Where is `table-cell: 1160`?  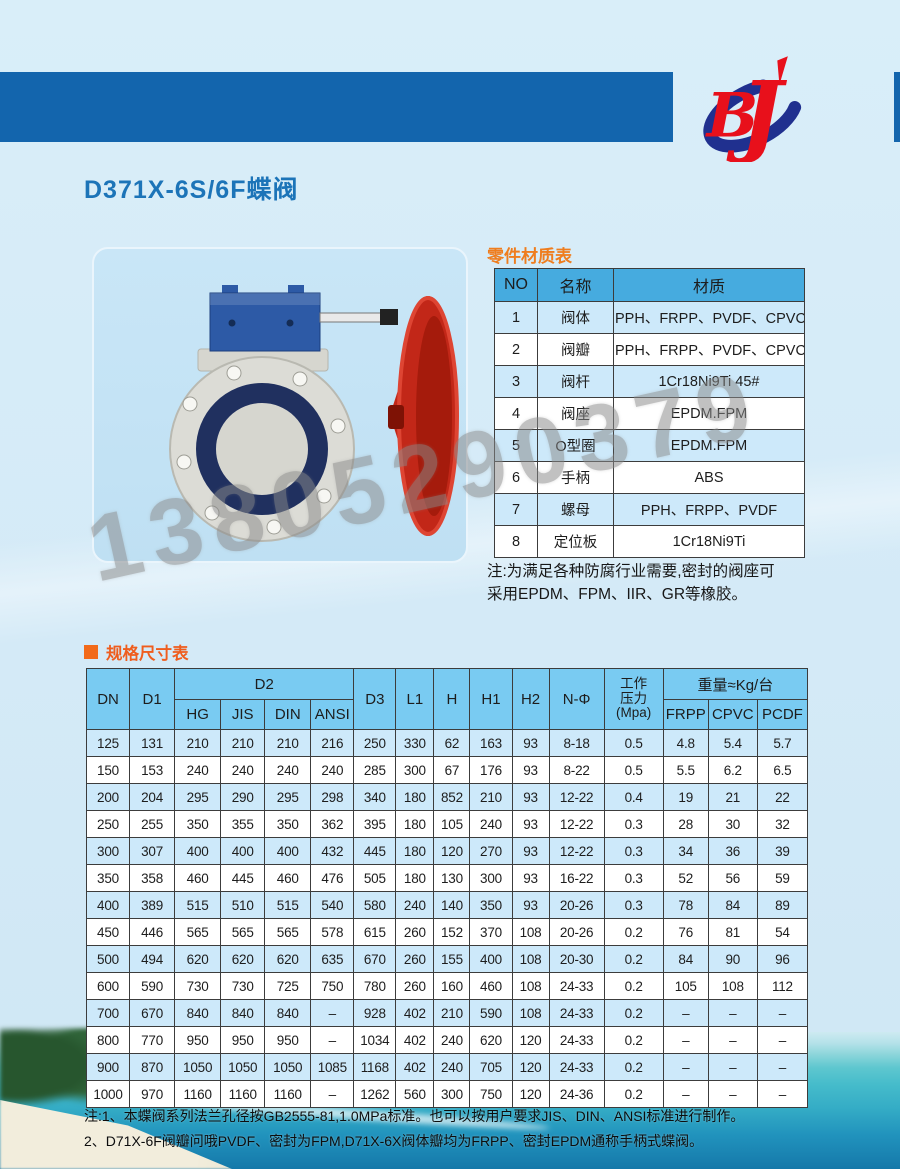 table-cell: 1160 is located at coordinates (198, 1094).